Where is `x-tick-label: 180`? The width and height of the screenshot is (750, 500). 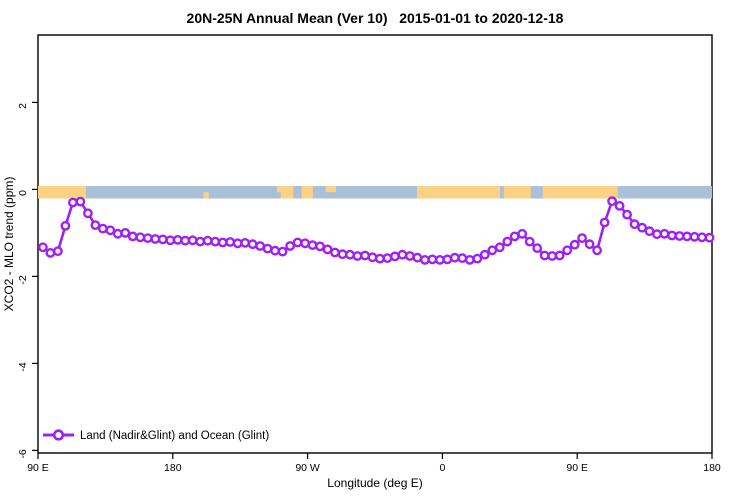
x-tick-label: 180 is located at coordinates (712, 468).